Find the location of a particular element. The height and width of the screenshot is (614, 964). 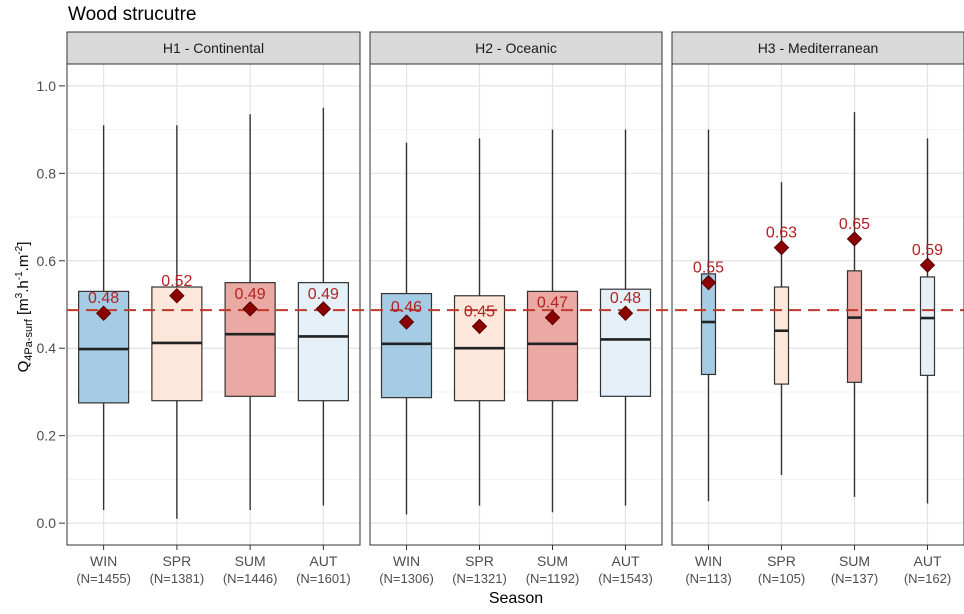

y-axis-label: Q4Pa-surf [m3.h-1.m-2] is located at coordinates (24, 307).